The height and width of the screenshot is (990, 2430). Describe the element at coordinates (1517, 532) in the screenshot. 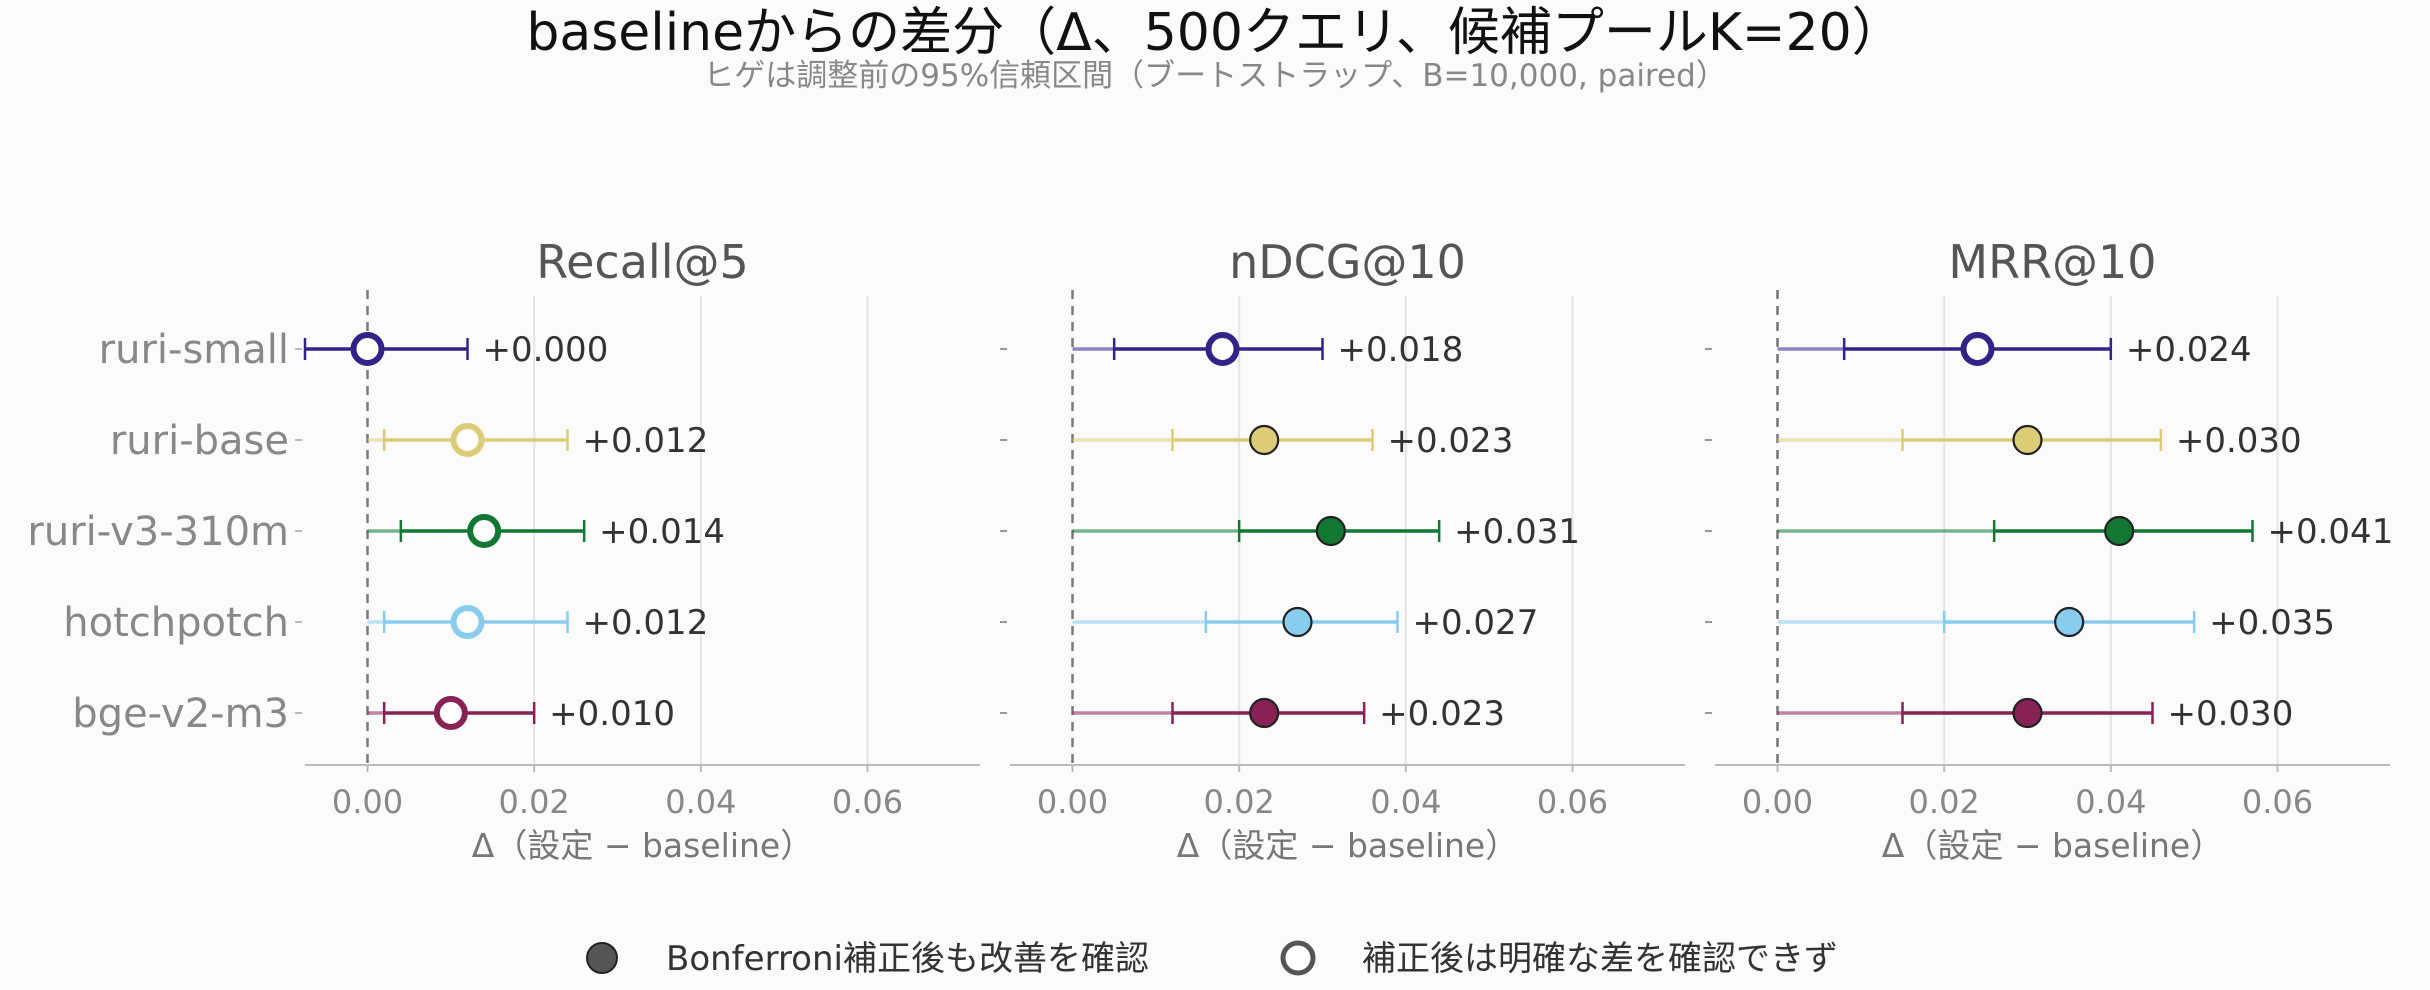

I see `value-label: +0.031` at that location.